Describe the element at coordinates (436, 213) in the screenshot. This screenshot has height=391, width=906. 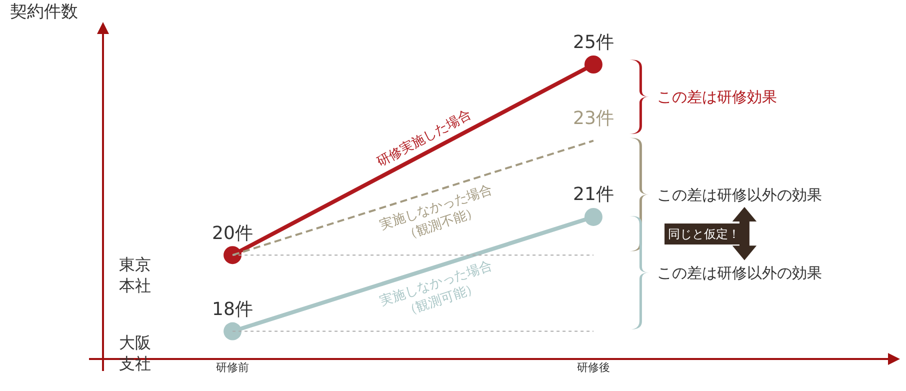
I see `text: 実施しなかった場合 （観測不能）` at that location.